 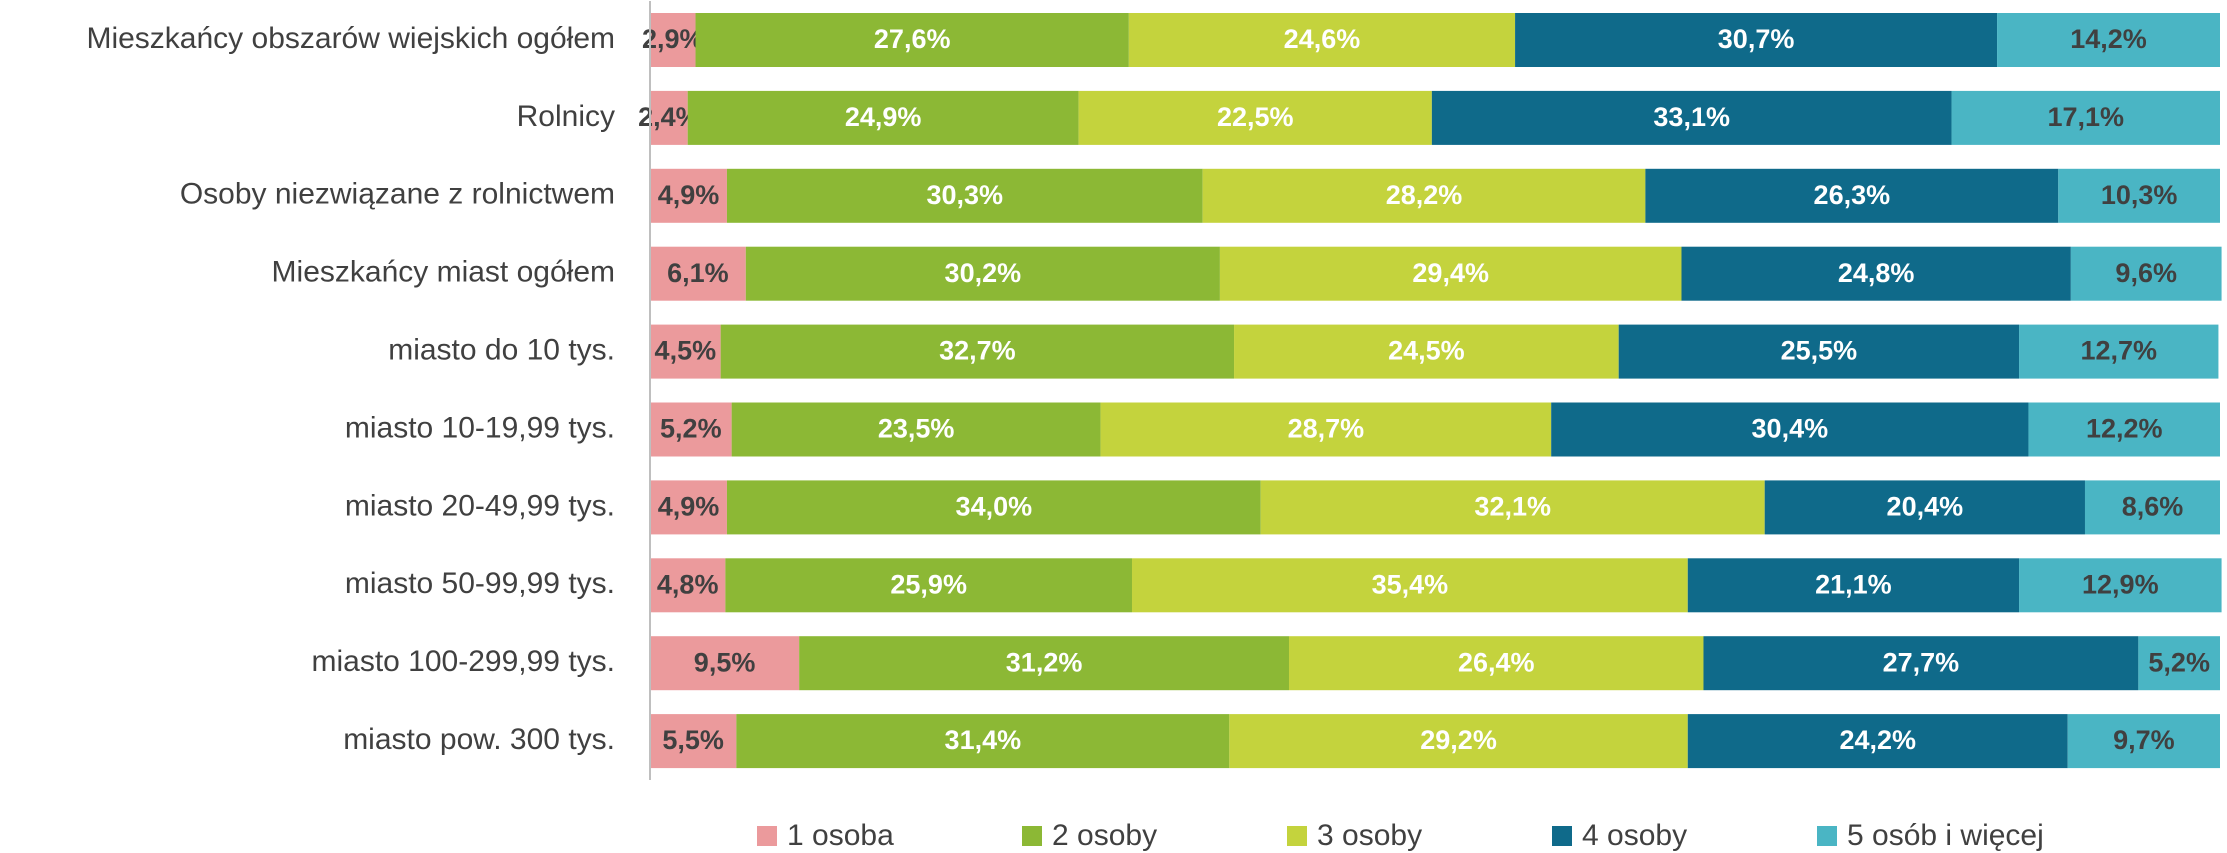 I want to click on value-label: 32,1%, so click(x=1512, y=507).